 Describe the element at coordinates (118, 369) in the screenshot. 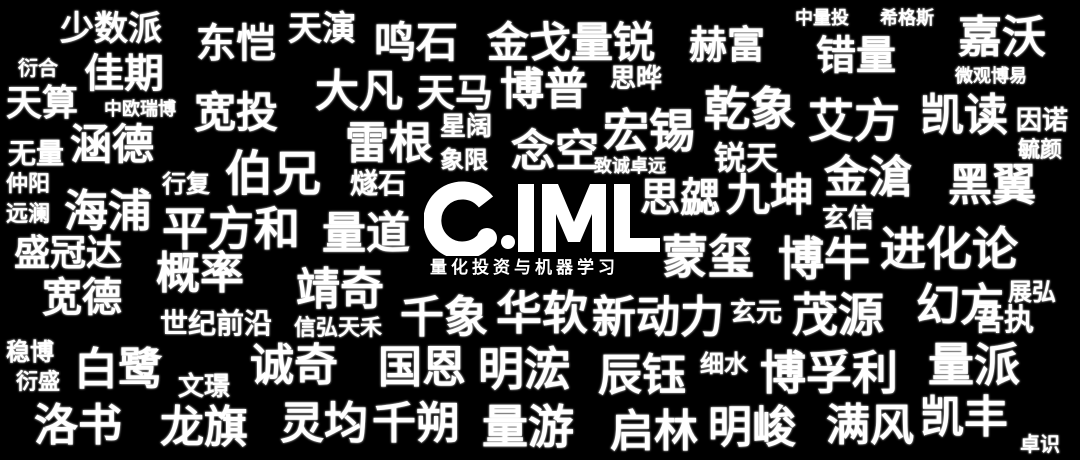

I see `word-cloud-term: 白鹭` at that location.